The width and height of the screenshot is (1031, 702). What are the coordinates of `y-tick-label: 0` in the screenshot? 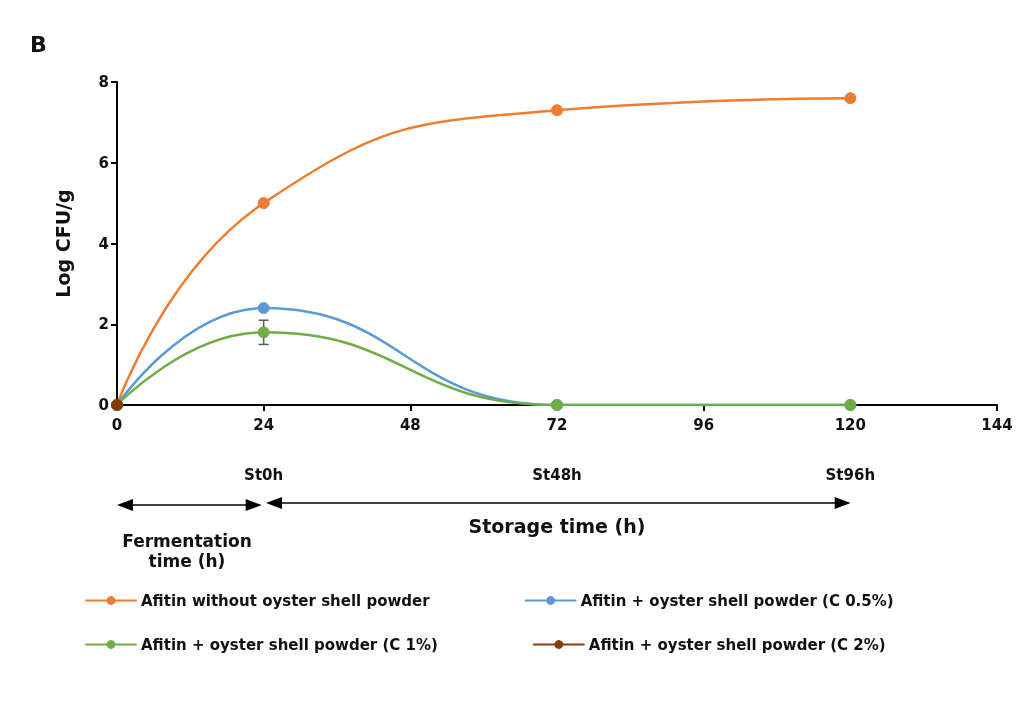 It's located at (103, 405).